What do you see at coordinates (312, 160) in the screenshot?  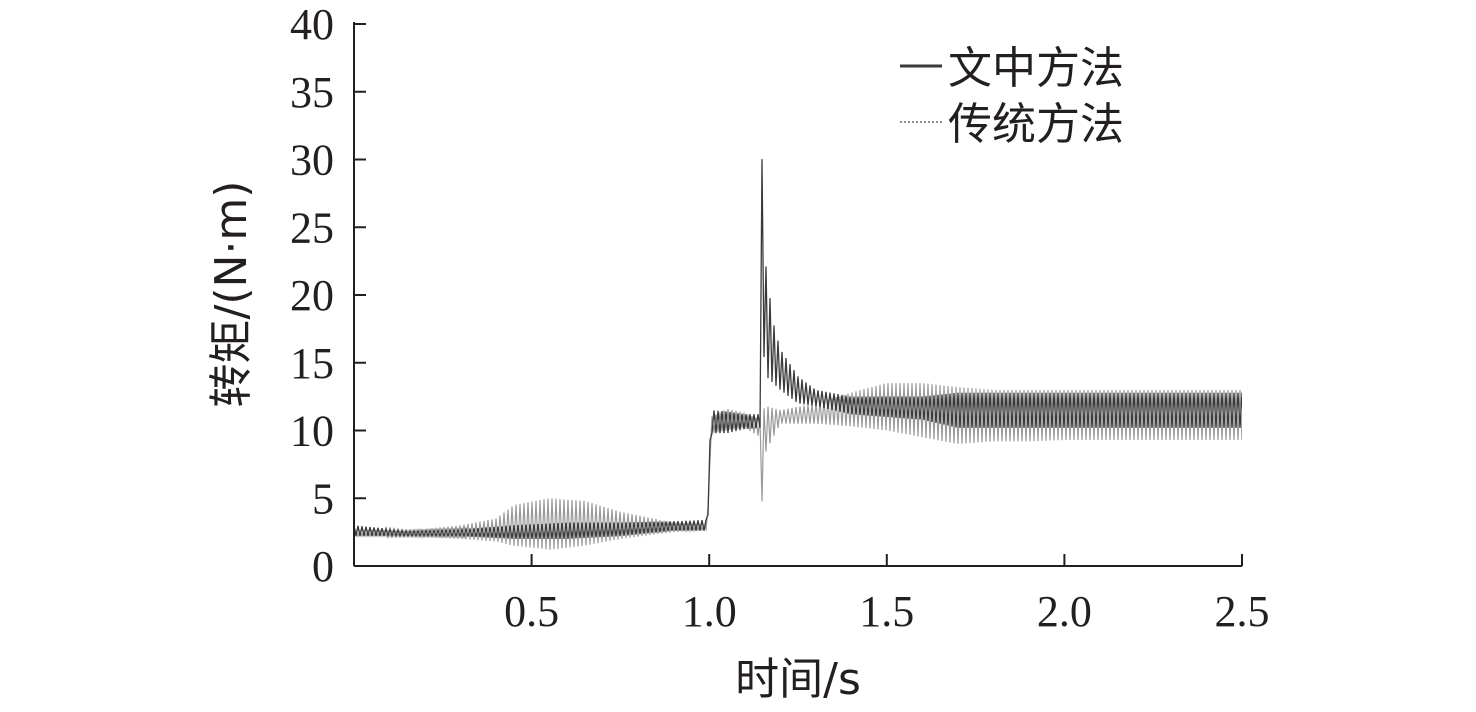 I see `y-tick-label: 30` at bounding box center [312, 160].